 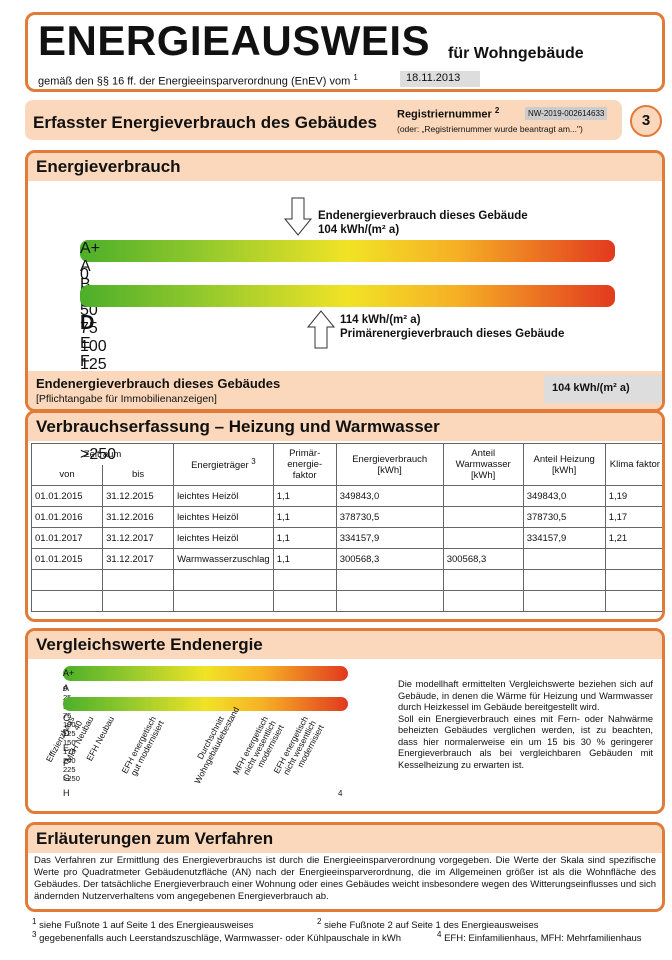 What do you see at coordinates (448, 113) in the screenshot?
I see `reg-label-row: Registriernummer 2` at bounding box center [448, 113].